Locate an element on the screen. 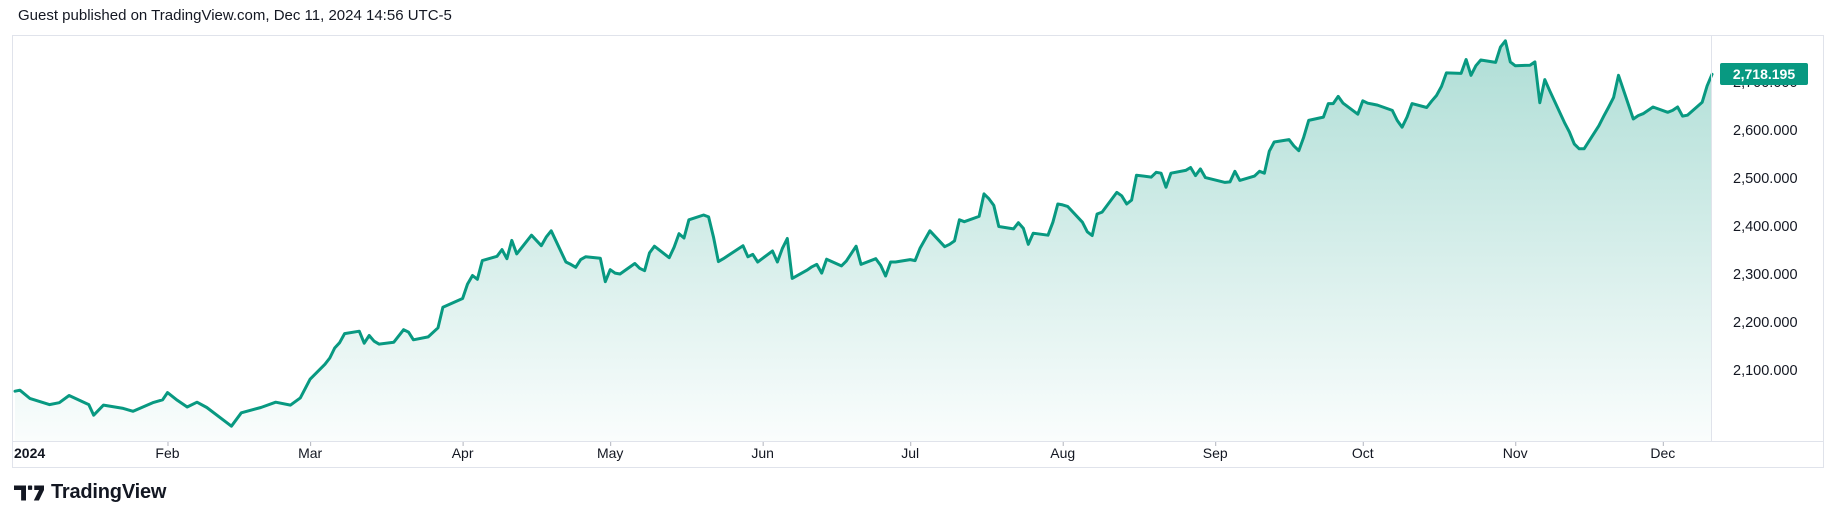 The height and width of the screenshot is (516, 1835). price-scale-label: 2,500.000 is located at coordinates (1765, 179).